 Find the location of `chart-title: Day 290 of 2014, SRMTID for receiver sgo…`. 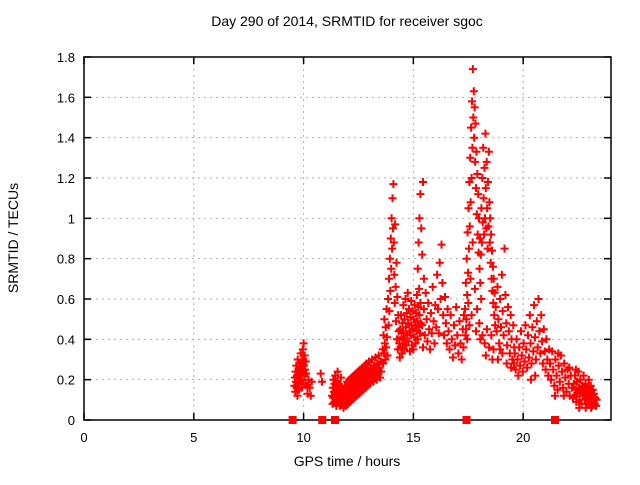

chart-title: Day 290 of 2014, SRMTID for receiver sgo… is located at coordinates (347, 21).